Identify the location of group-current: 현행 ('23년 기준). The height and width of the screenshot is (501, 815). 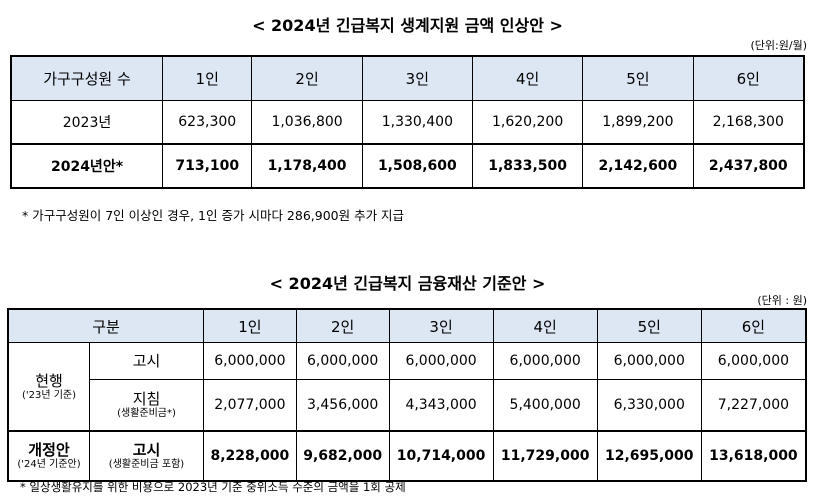
(49, 386).